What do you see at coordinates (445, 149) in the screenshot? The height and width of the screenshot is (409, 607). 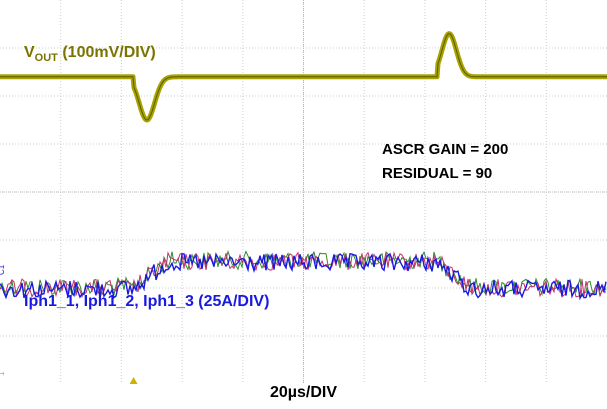 I see `ascr-gain-annotation: ASCR GAIN = 200` at bounding box center [445, 149].